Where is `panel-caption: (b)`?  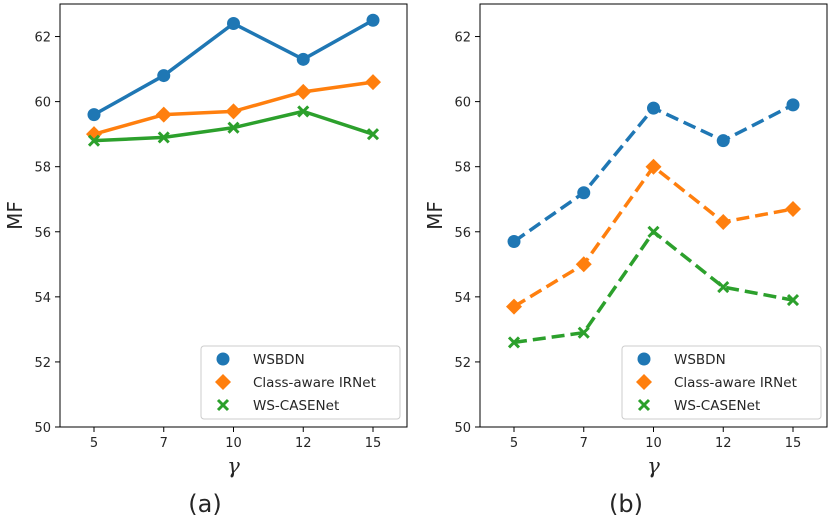 panel-caption: (b) is located at coordinates (626, 504).